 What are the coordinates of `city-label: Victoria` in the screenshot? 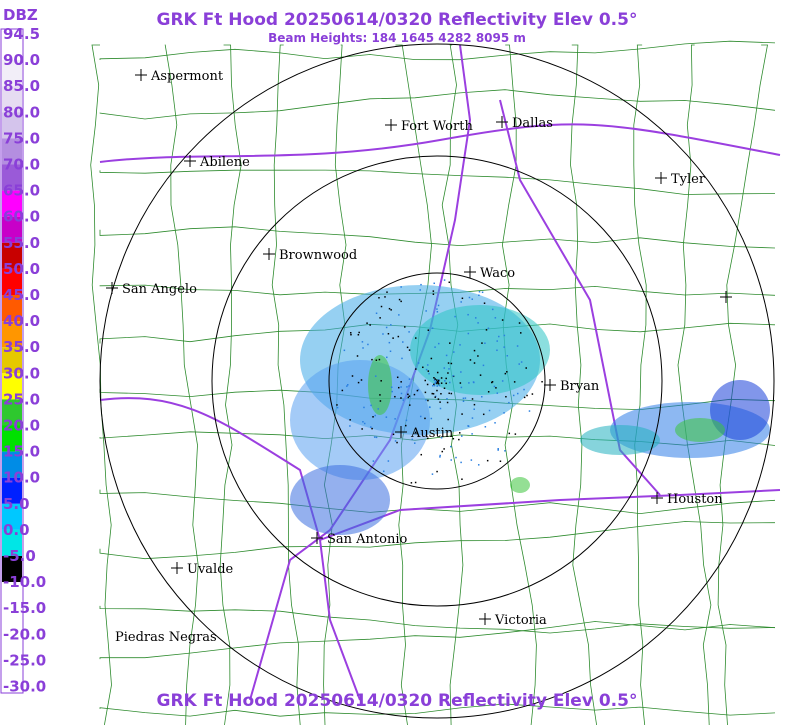 It's located at (520, 620).